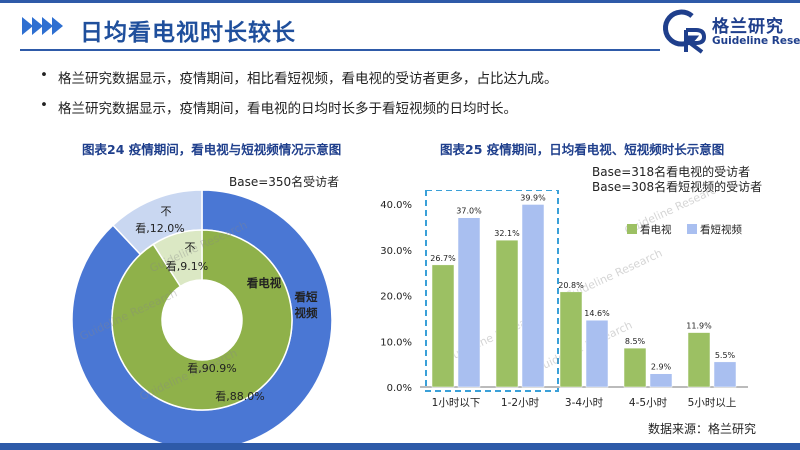 The height and width of the screenshot is (450, 800). I want to click on bullet-text: 格兰研究数据显示，疫情期间，相比看短视频，看电视的受访者更多，占比达九成。, so click(308, 79).